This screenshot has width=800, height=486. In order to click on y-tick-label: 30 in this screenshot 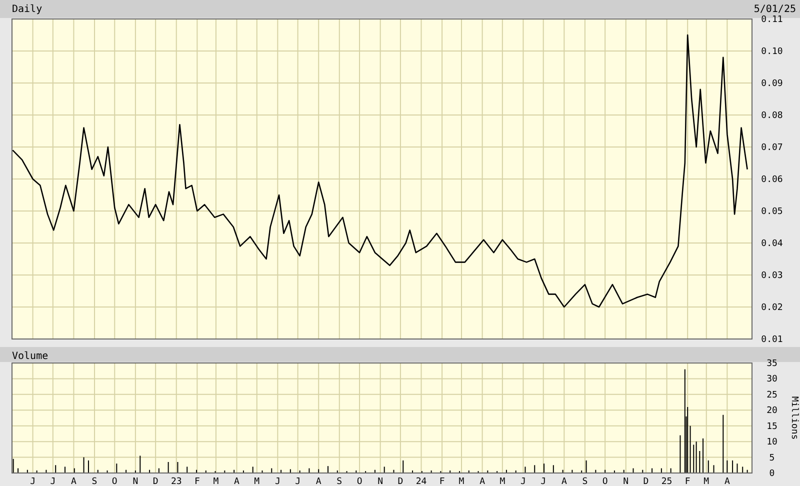, I will do `click(772, 379)`.